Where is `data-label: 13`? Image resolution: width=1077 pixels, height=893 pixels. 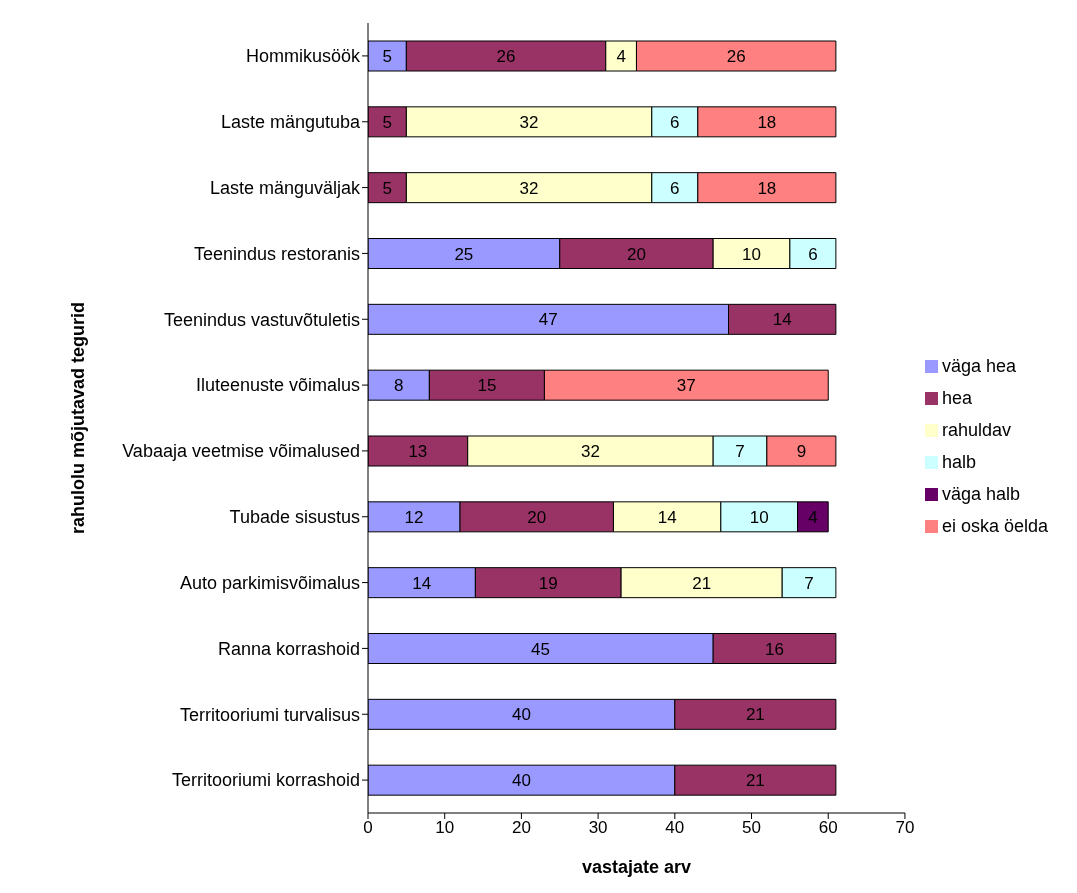 data-label: 13 is located at coordinates (418, 452).